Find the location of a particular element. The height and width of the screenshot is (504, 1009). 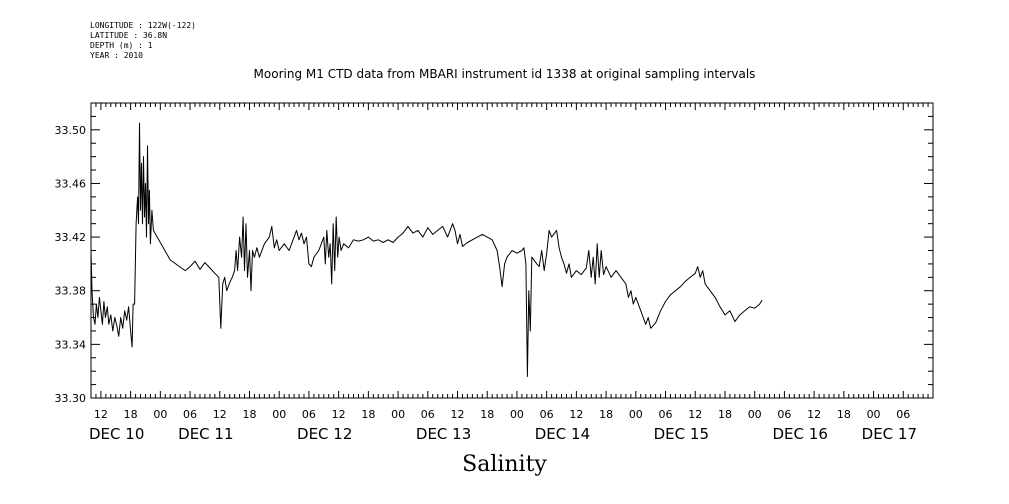

y-tick-label: 33.46 is located at coordinates (71, 183).